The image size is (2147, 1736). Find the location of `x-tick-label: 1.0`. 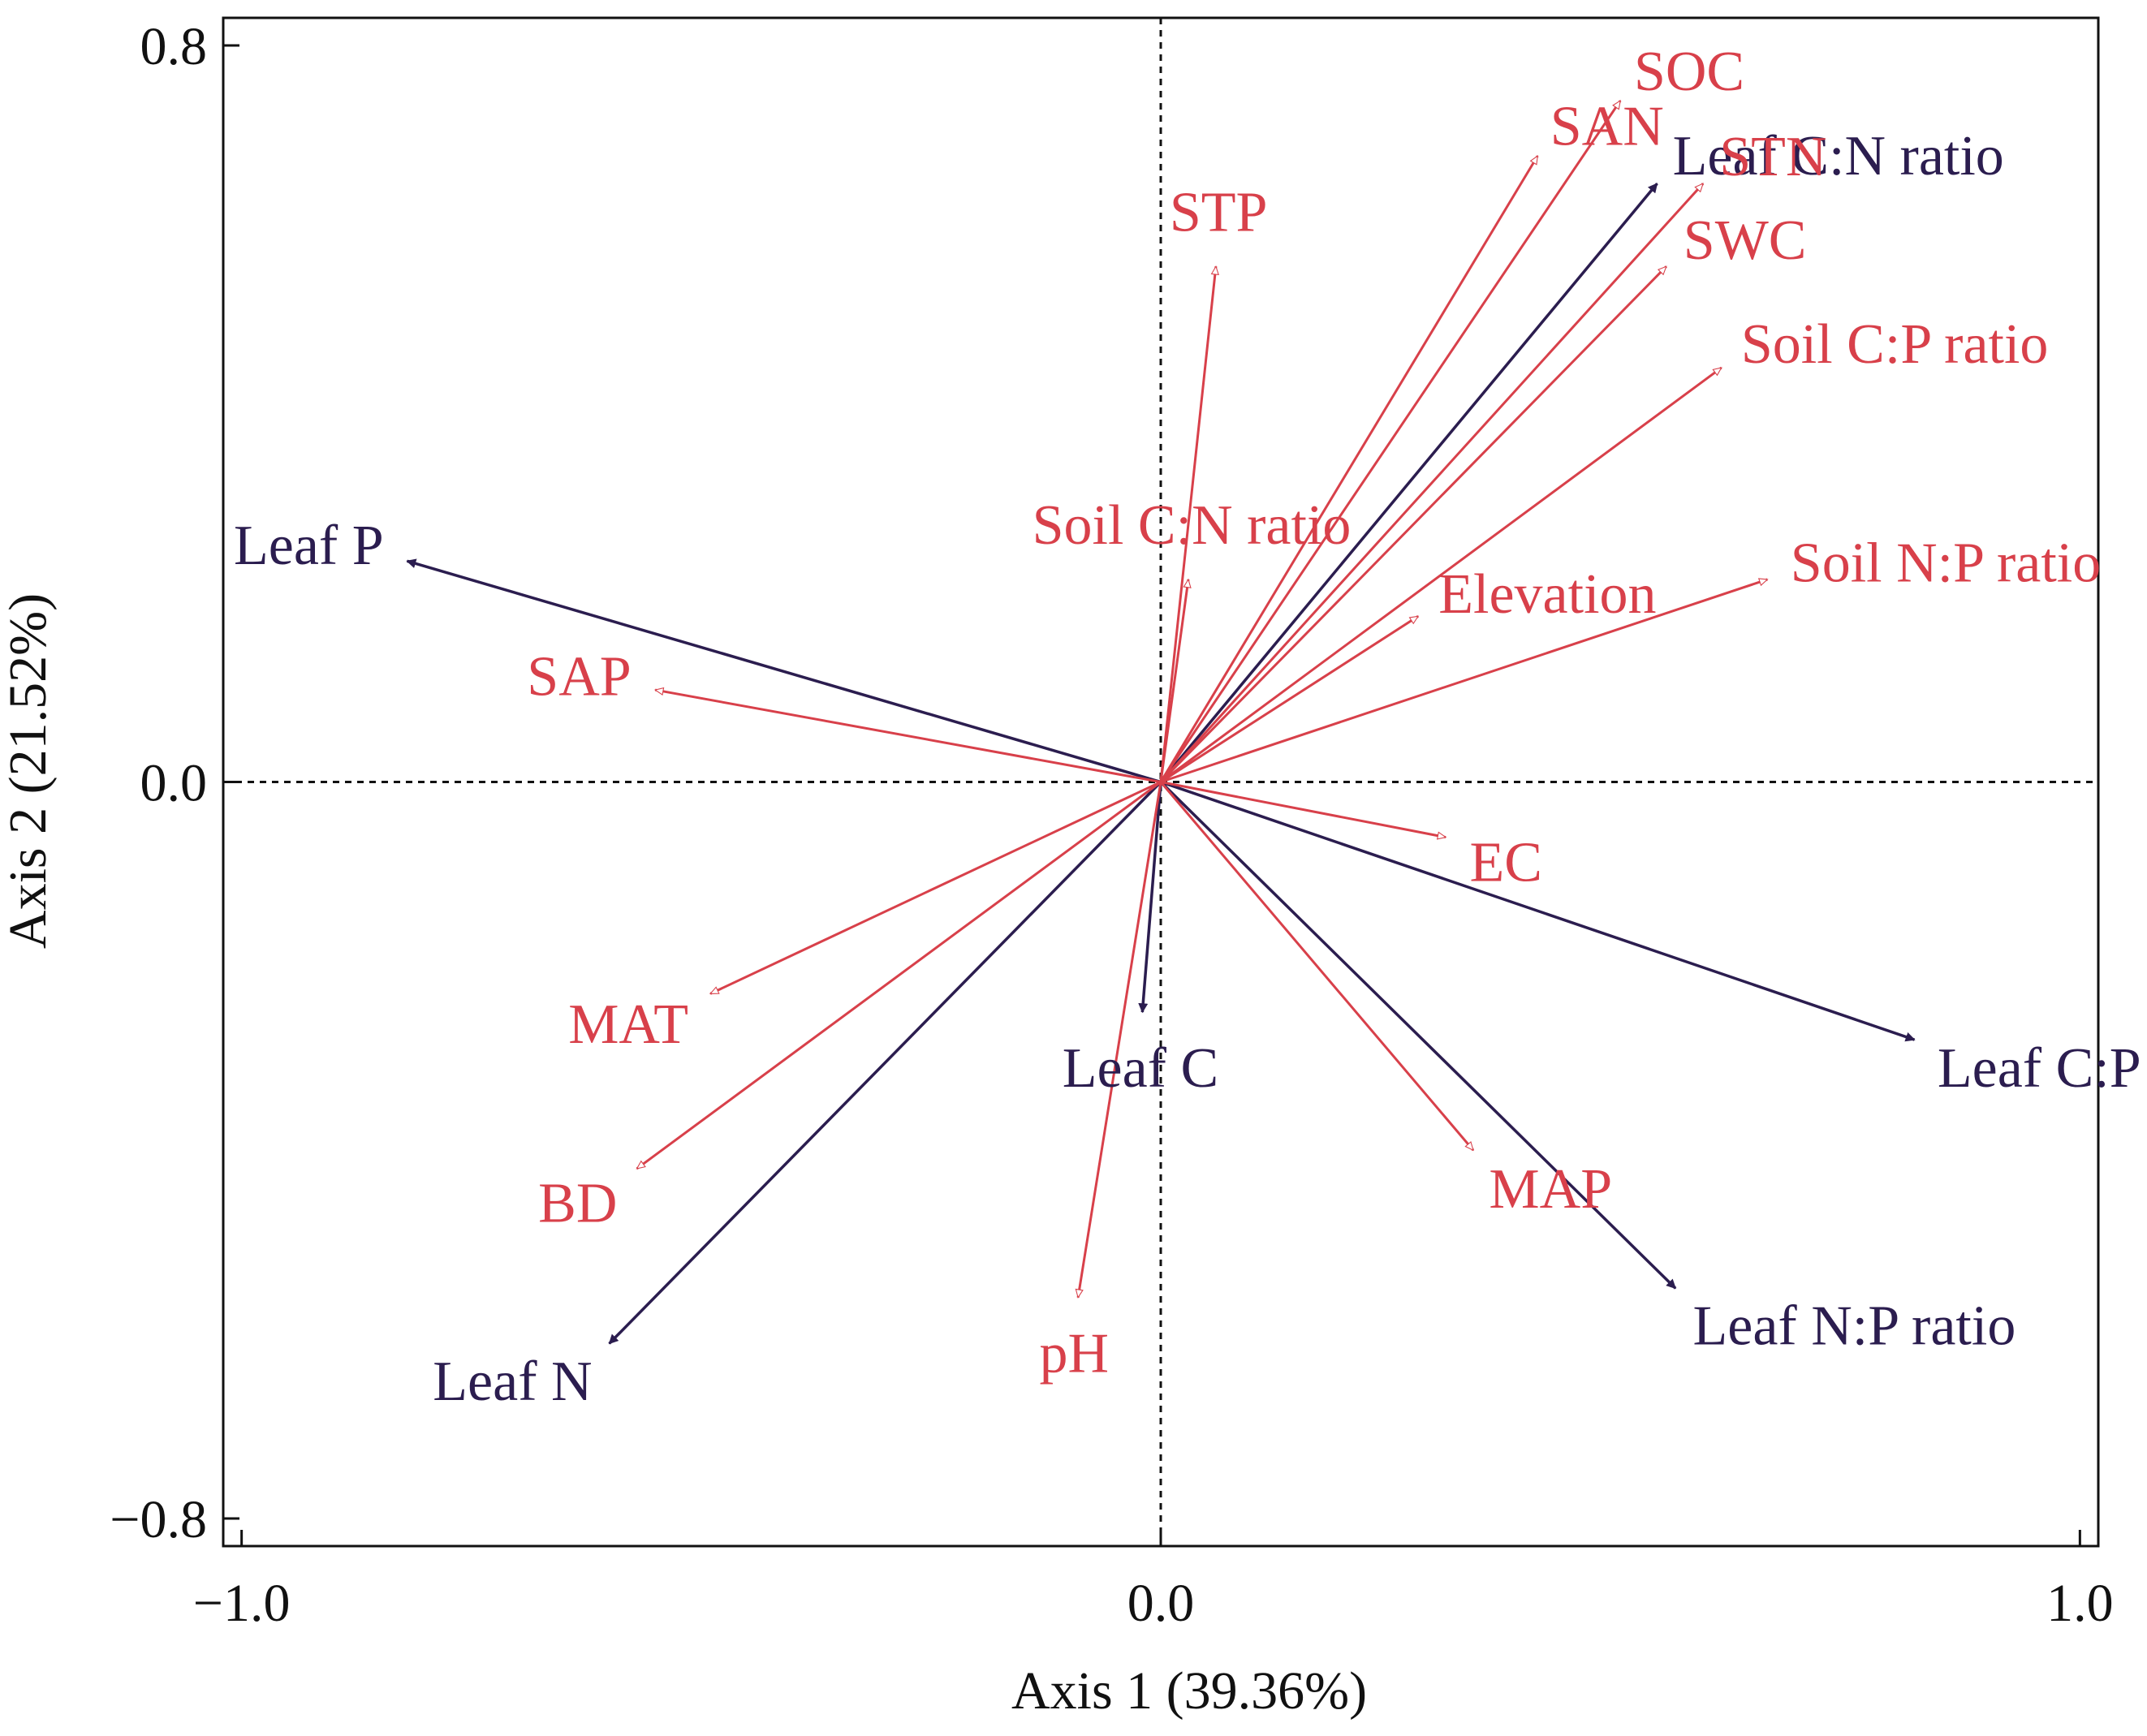

x-tick-label: 1.0 is located at coordinates (2080, 1604).